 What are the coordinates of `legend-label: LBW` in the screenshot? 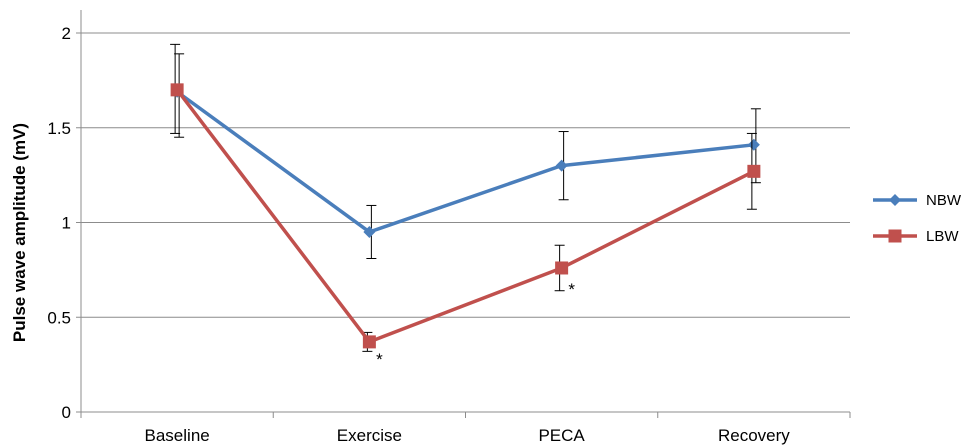 It's located at (942, 236).